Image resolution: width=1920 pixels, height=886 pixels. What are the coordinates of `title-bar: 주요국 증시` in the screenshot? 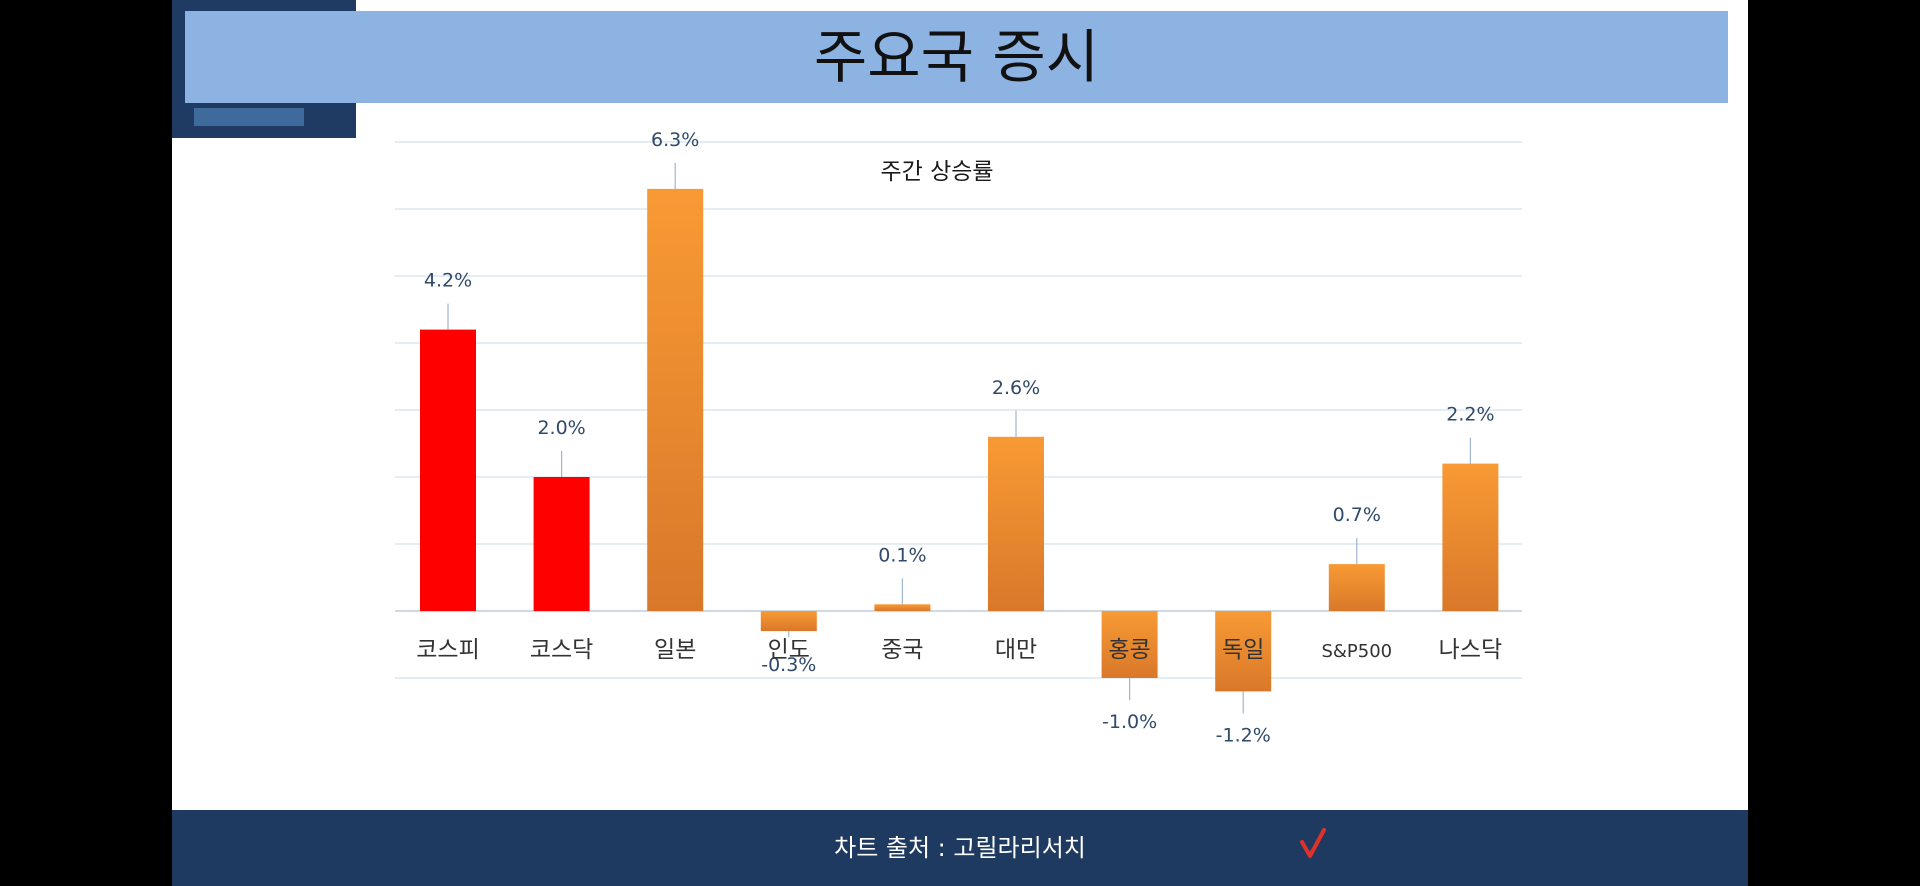 It's located at (956, 57).